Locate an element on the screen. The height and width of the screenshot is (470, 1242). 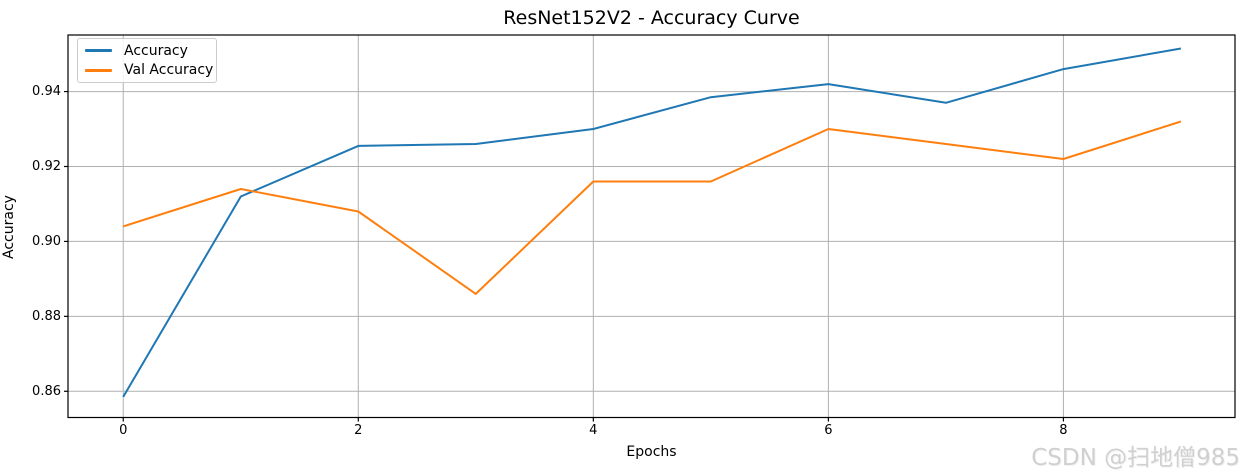
val-accuracy-line-swatch is located at coordinates (98, 70).